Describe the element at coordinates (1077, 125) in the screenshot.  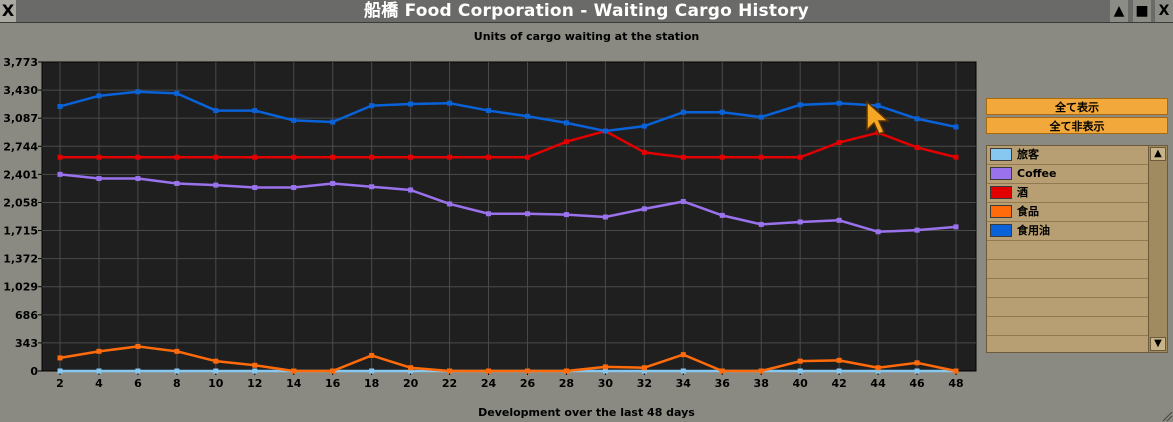
I see `hide-all-button: 全て非表示` at that location.